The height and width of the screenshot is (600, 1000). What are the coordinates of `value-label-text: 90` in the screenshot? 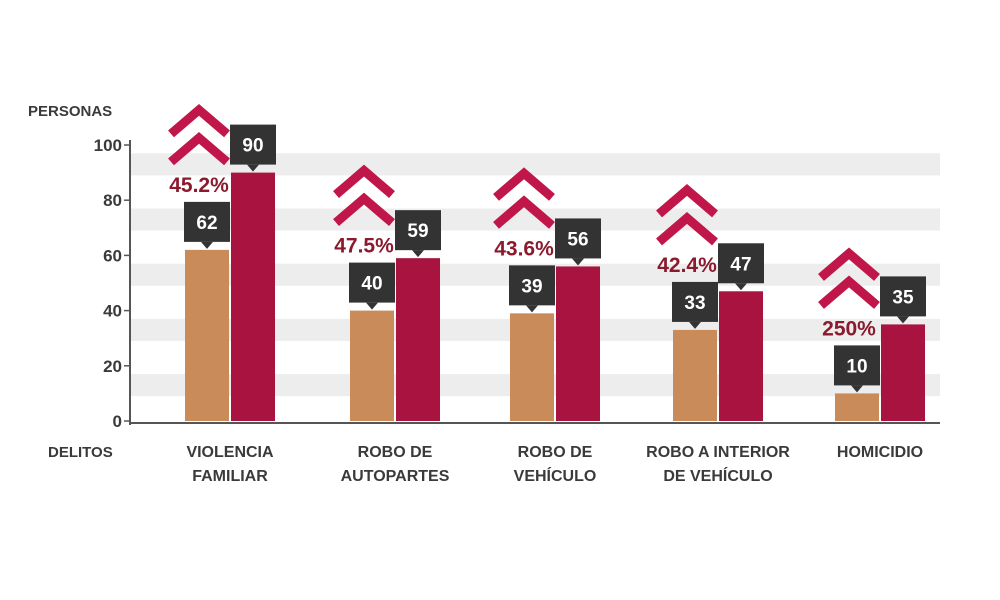 It's located at (252, 146).